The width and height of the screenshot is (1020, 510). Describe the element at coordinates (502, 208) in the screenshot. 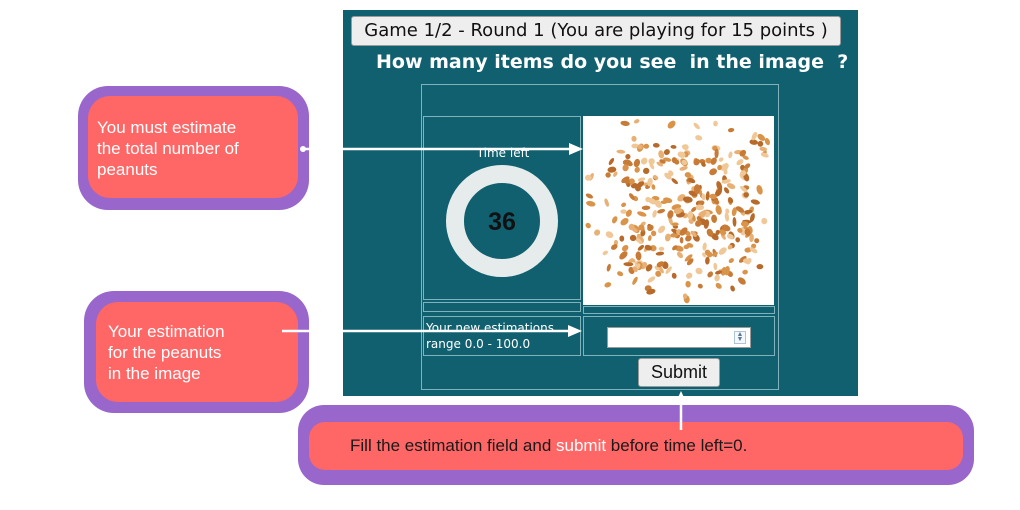

I see `timer-frame` at that location.